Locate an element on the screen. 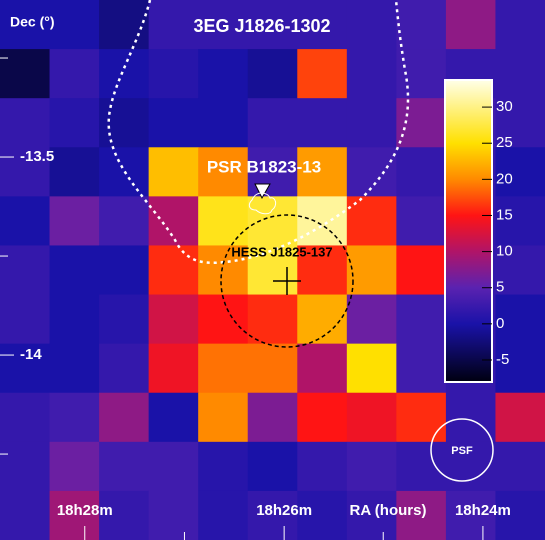  colorbar-tick-label: -5 is located at coordinates (502, 359).